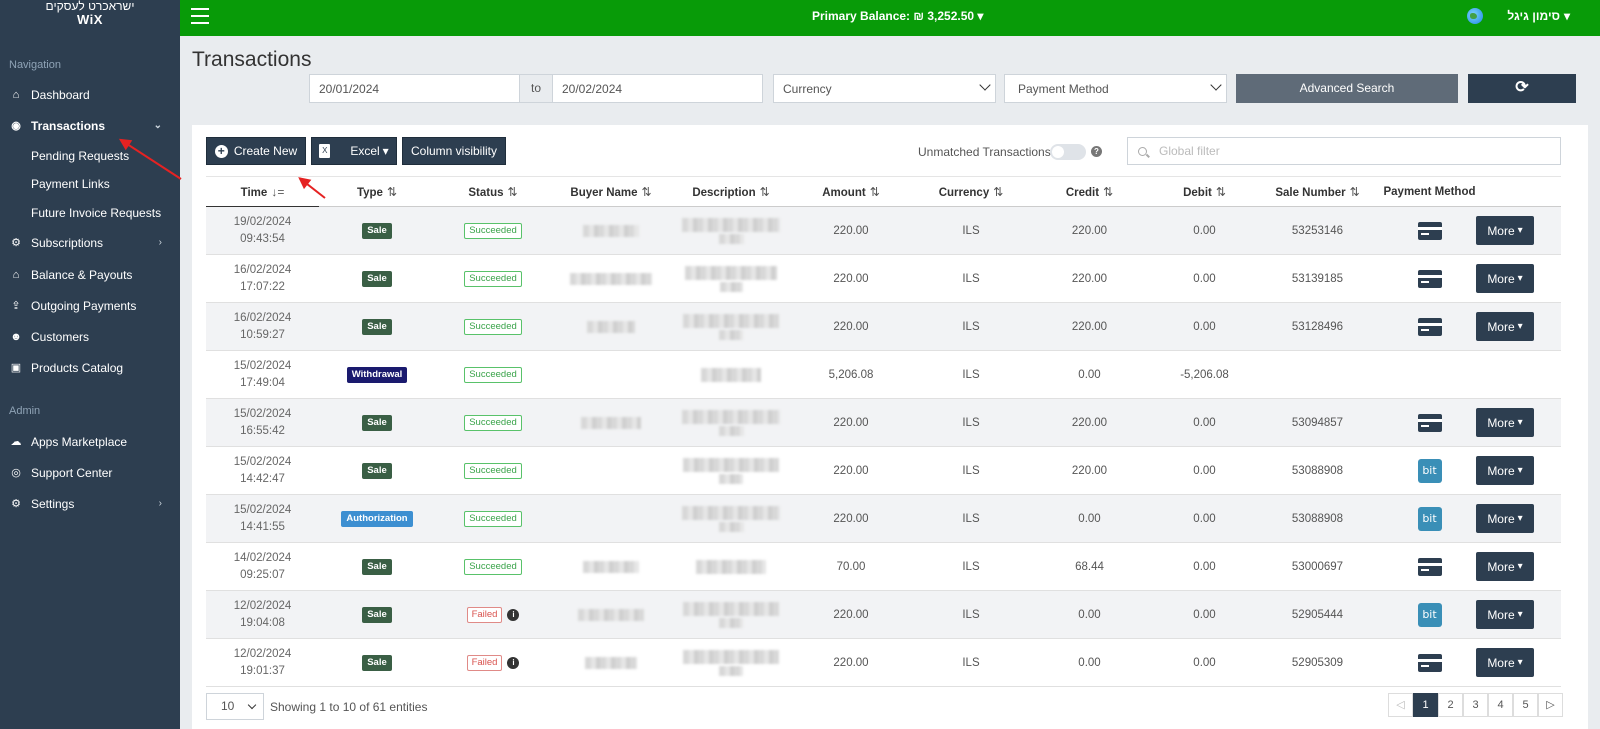  I want to click on column-header-debit: Debit ⇅, so click(1204, 192).